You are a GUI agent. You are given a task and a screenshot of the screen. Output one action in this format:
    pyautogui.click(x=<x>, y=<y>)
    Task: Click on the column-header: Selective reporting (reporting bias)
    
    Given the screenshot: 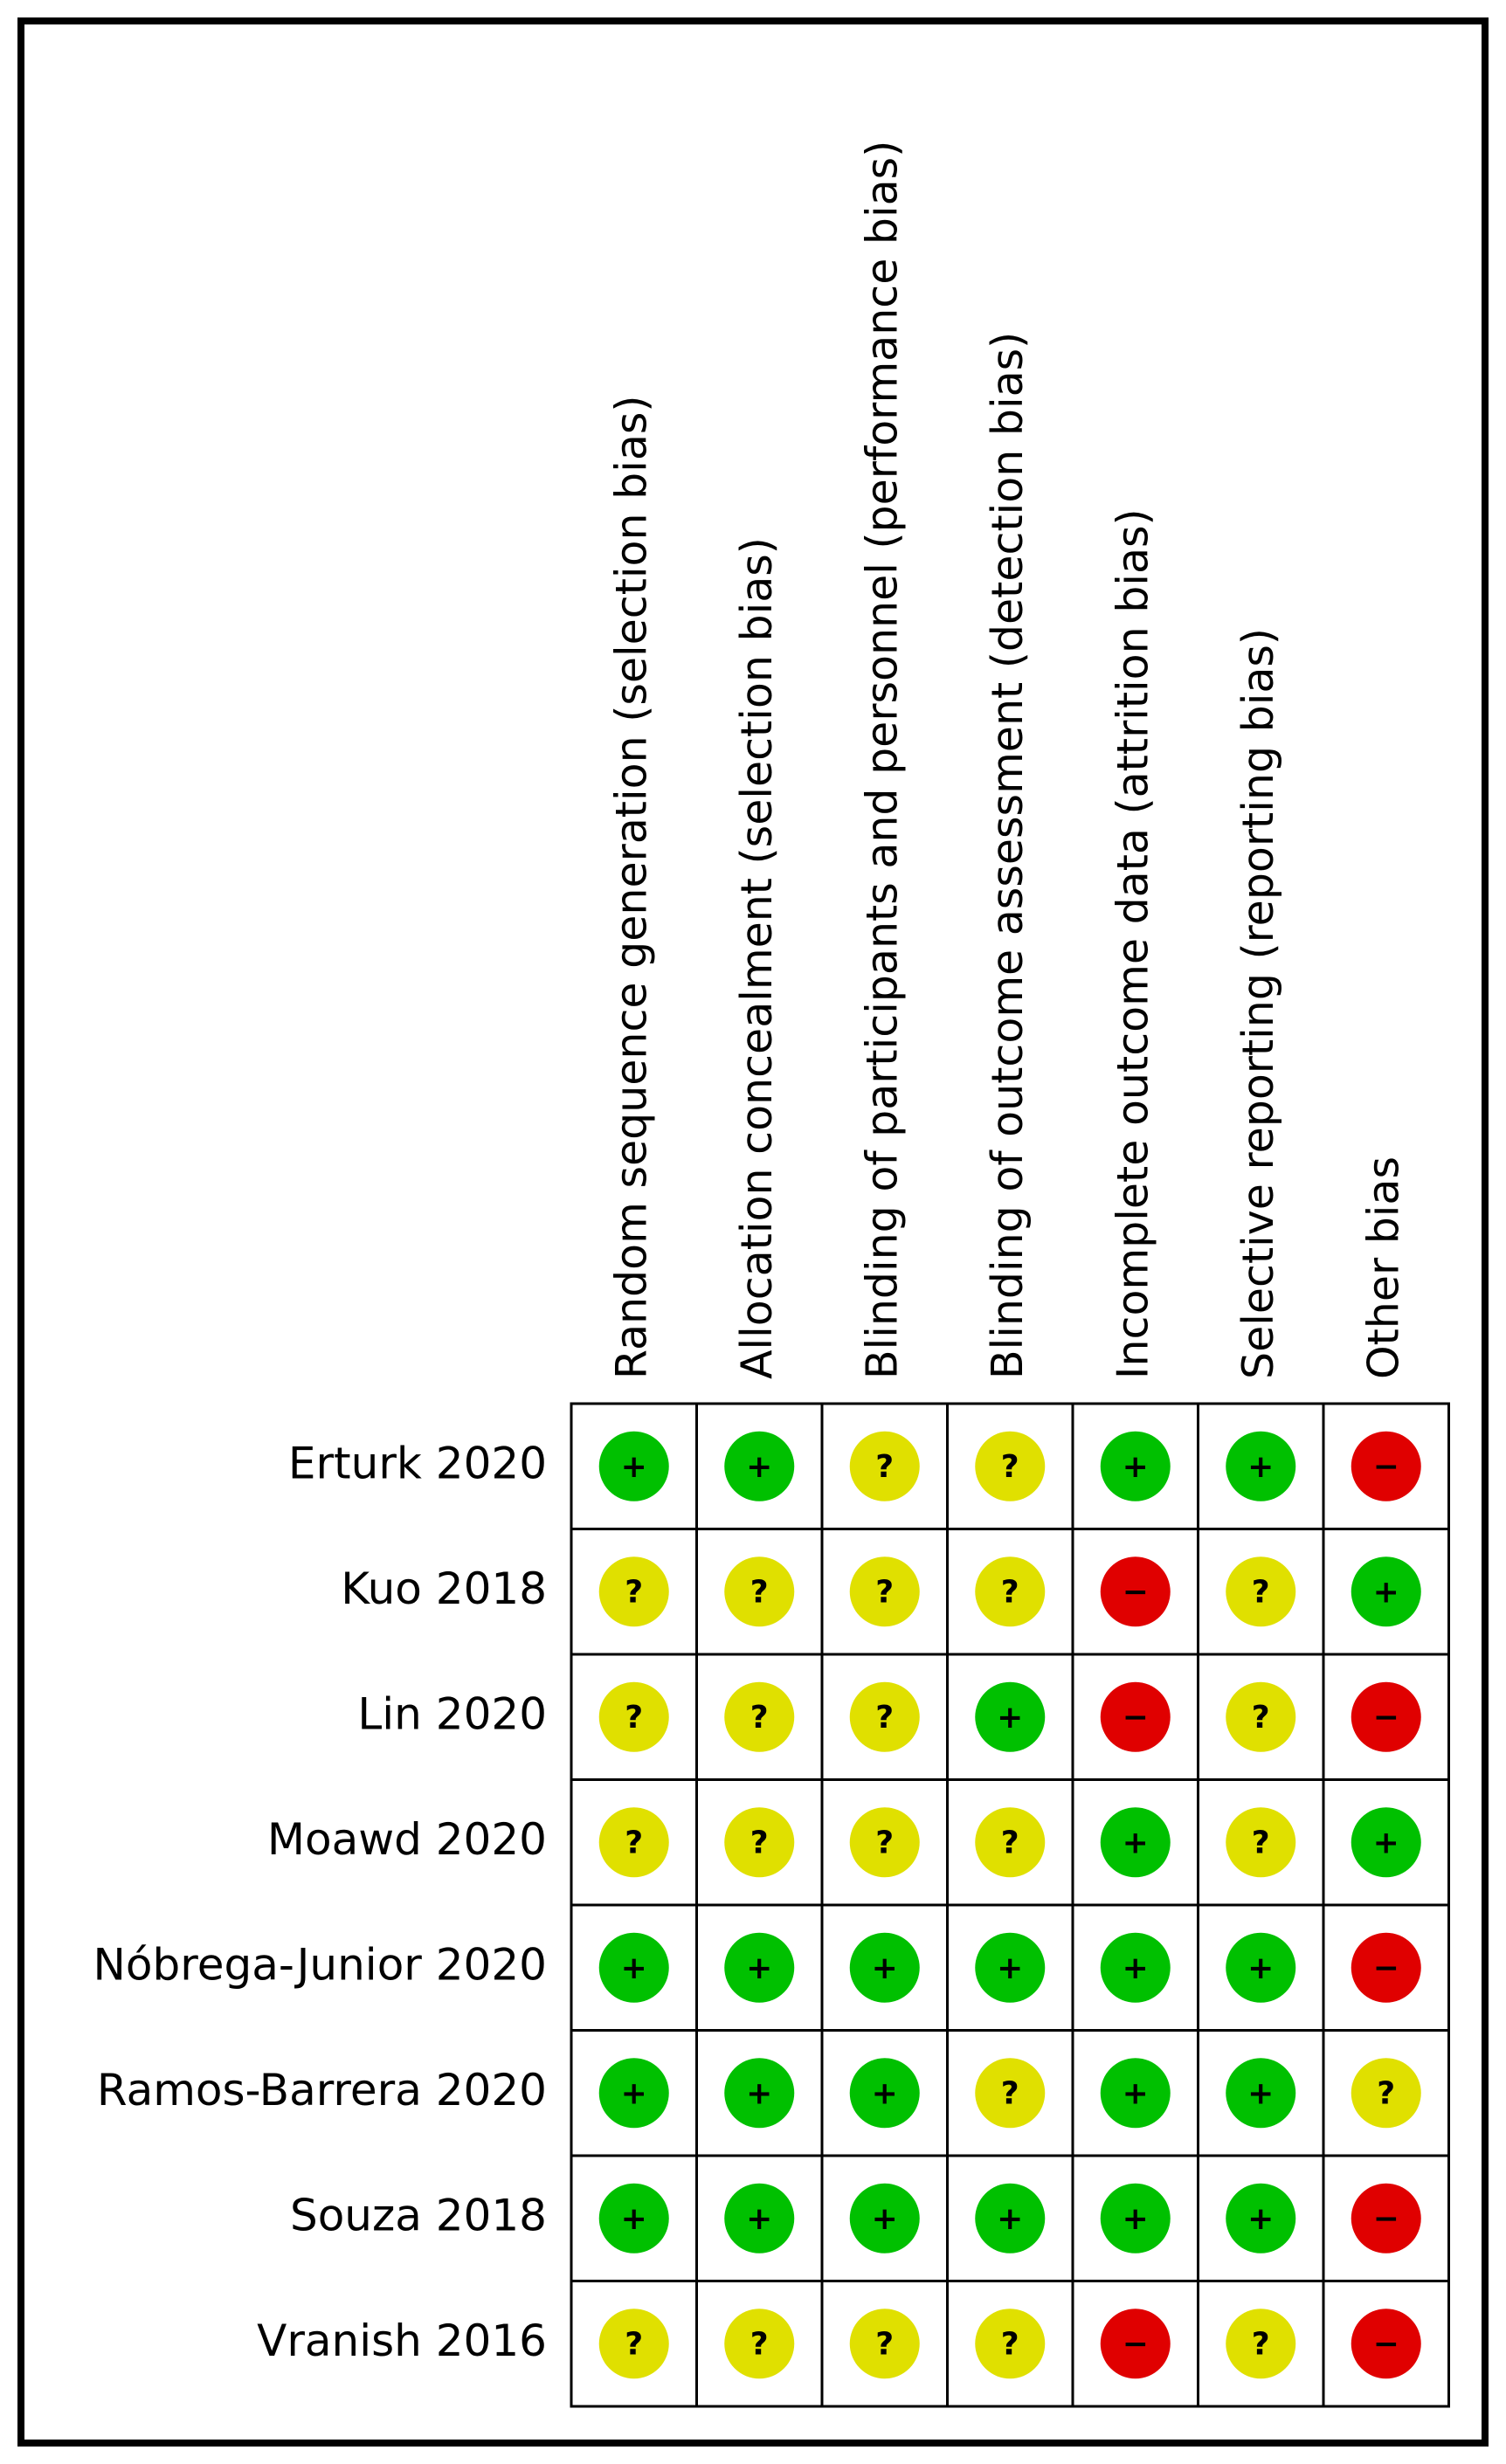 What is the action you would take?
    pyautogui.click(x=1258, y=1003)
    